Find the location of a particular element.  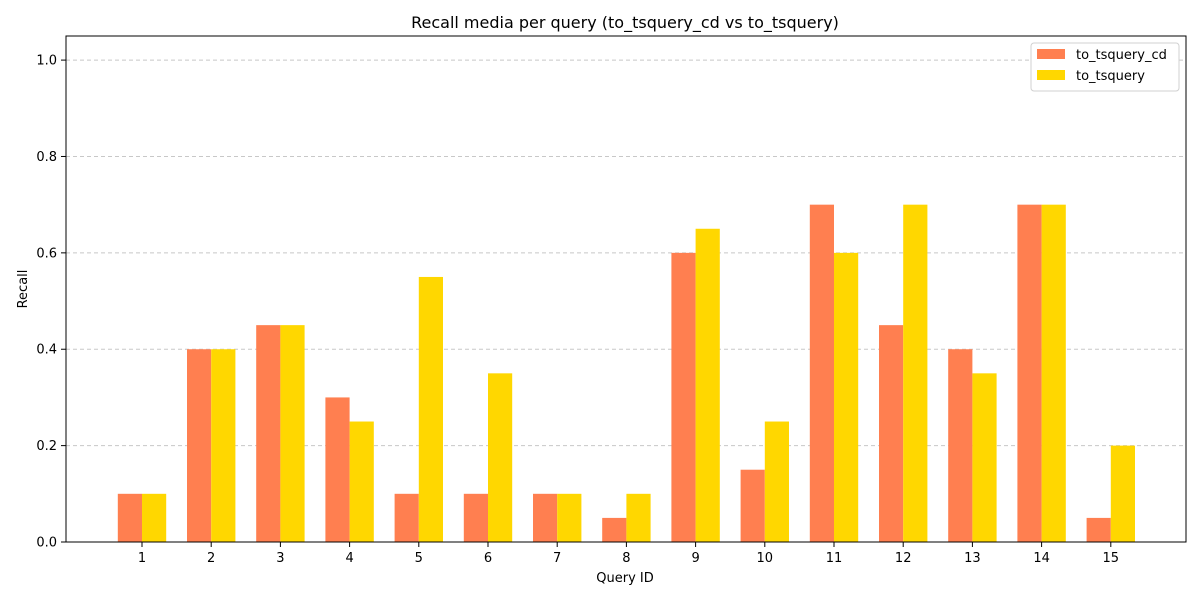

y-tick-label: 0.0 is located at coordinates (46, 543).